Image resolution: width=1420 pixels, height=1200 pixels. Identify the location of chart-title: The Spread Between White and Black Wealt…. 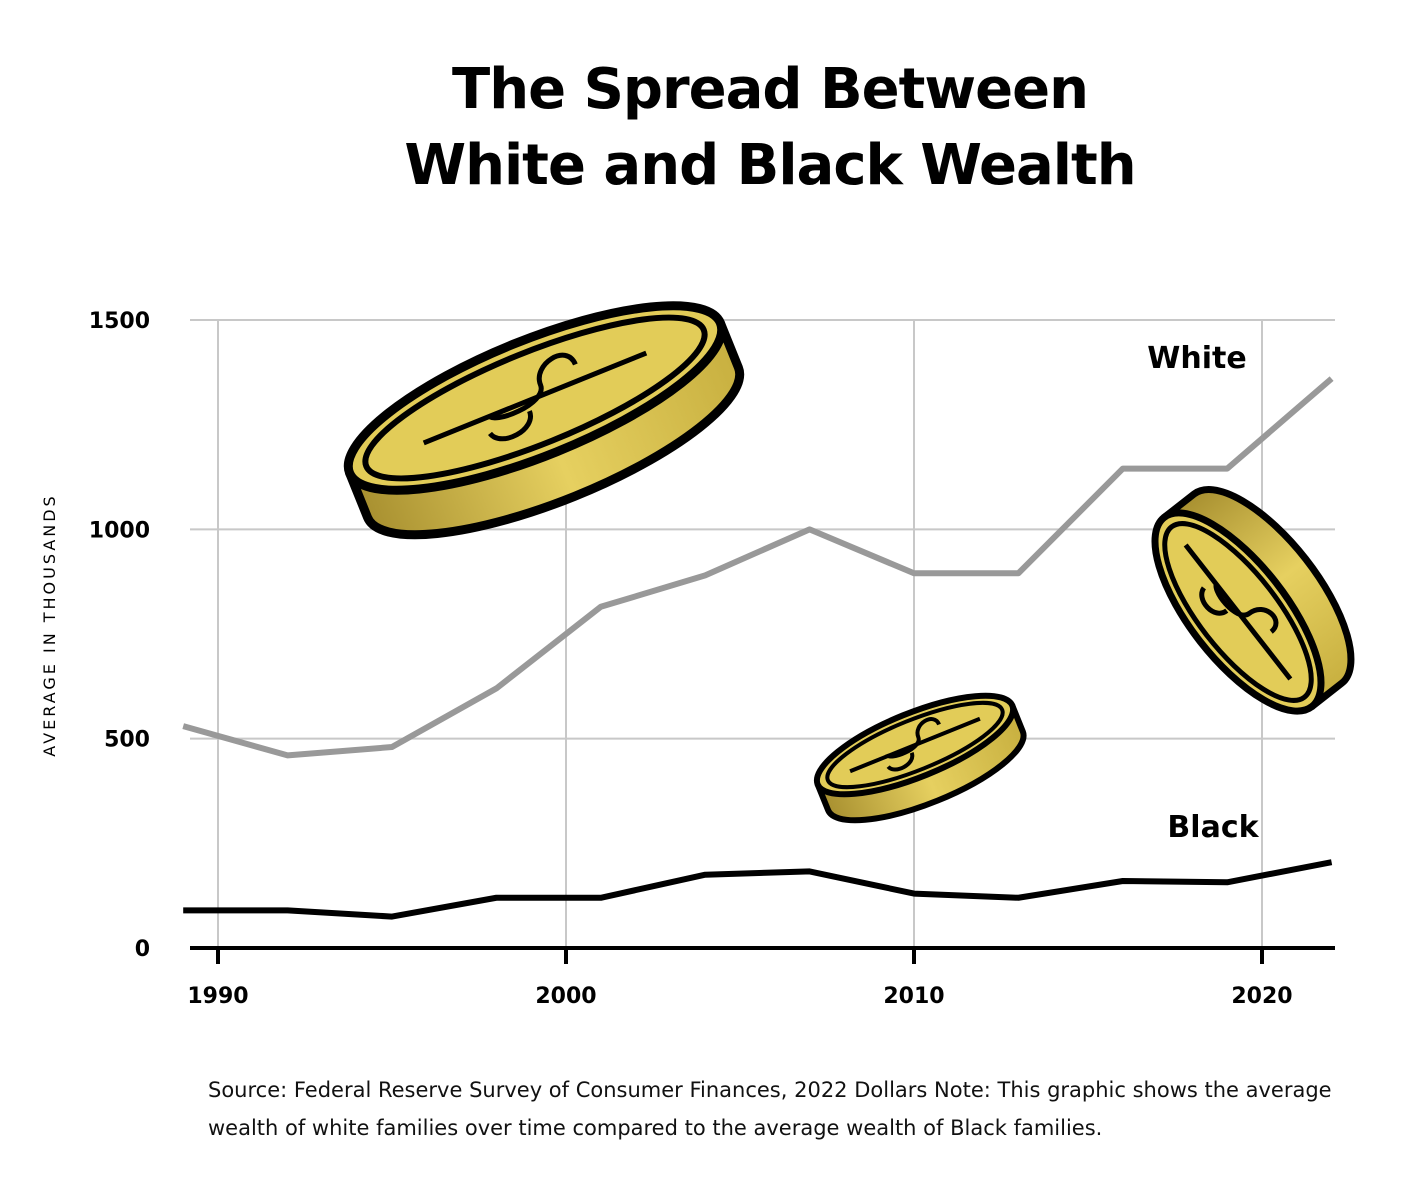
(710, 128).